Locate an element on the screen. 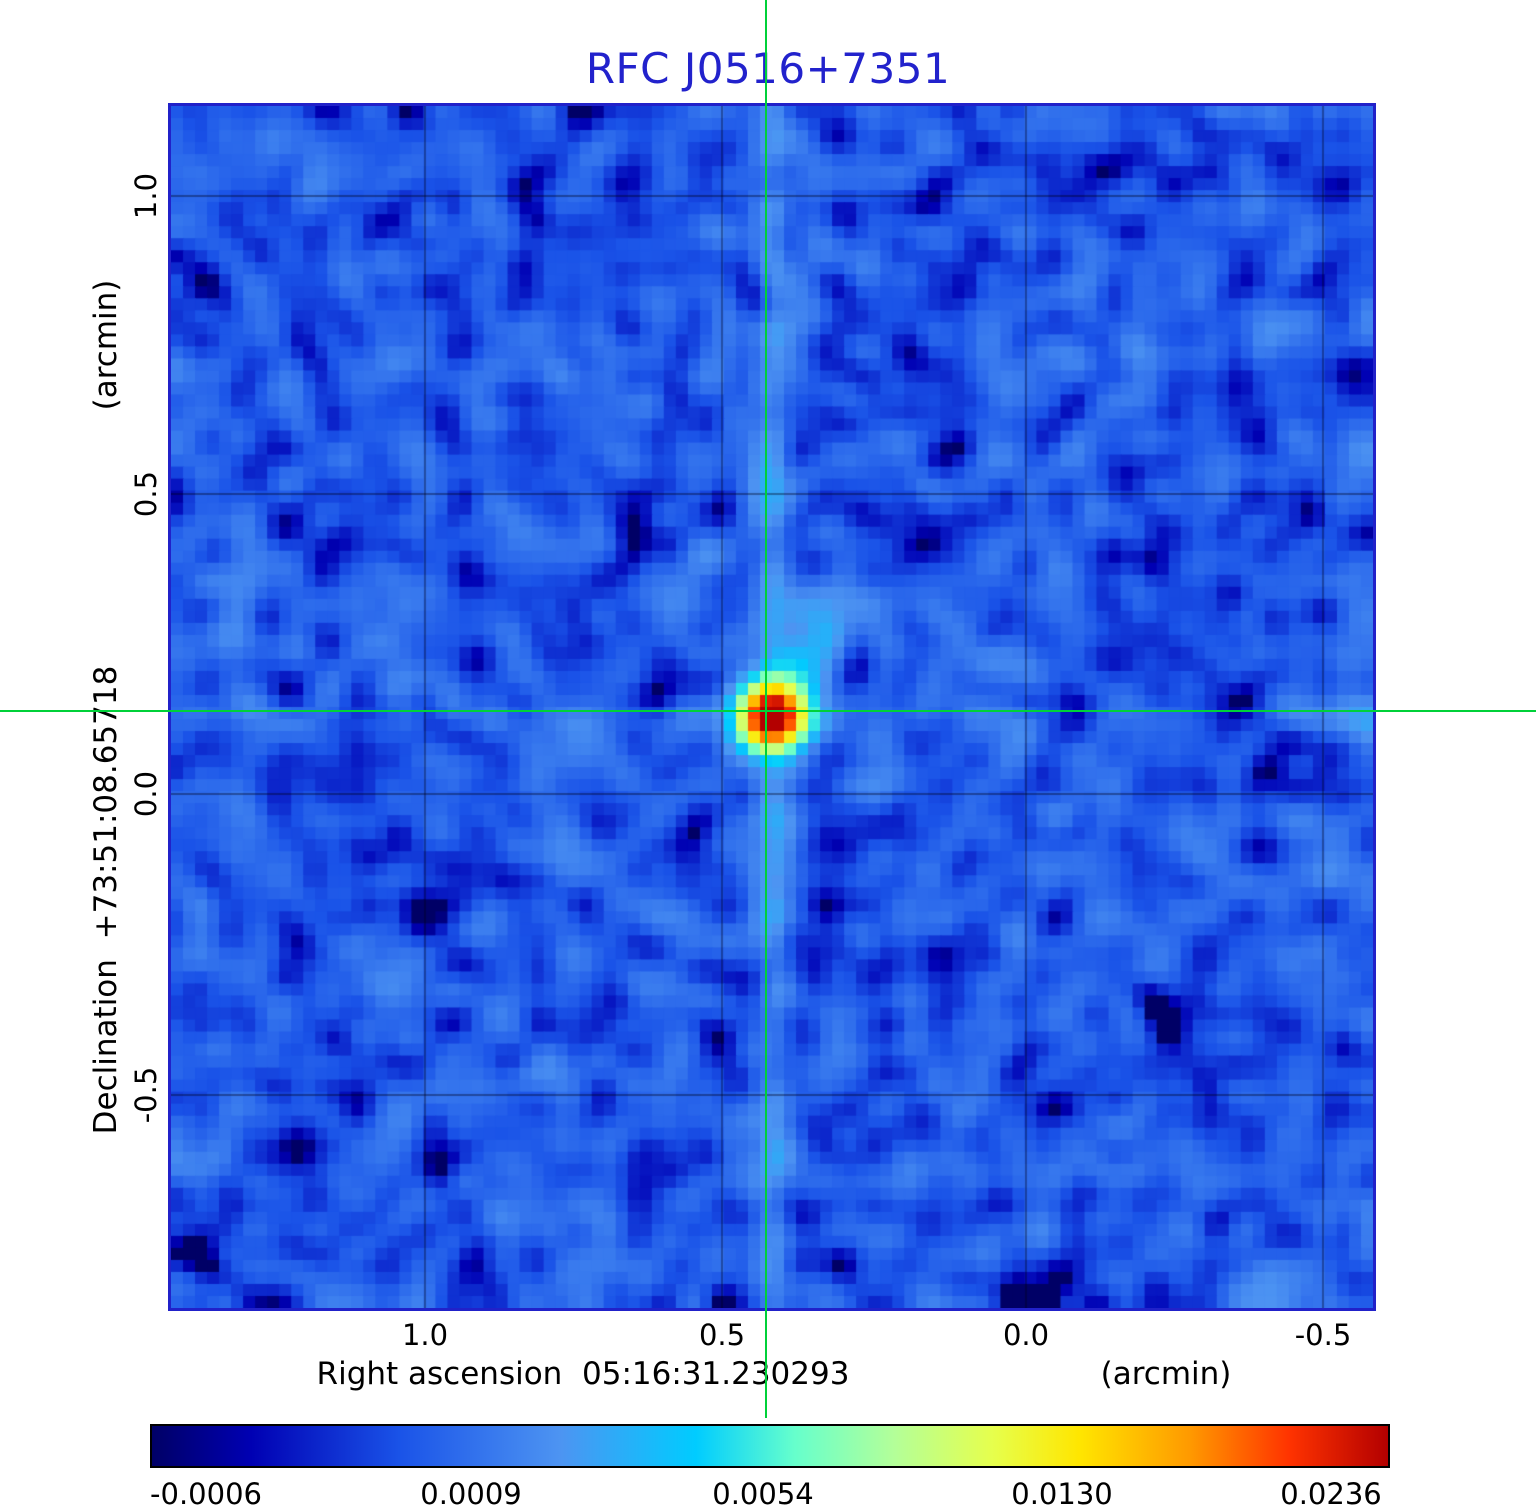 Image resolution: width=1536 pixels, height=1511 pixels. colorbar-tick-label: 0.0054 is located at coordinates (763, 1494).